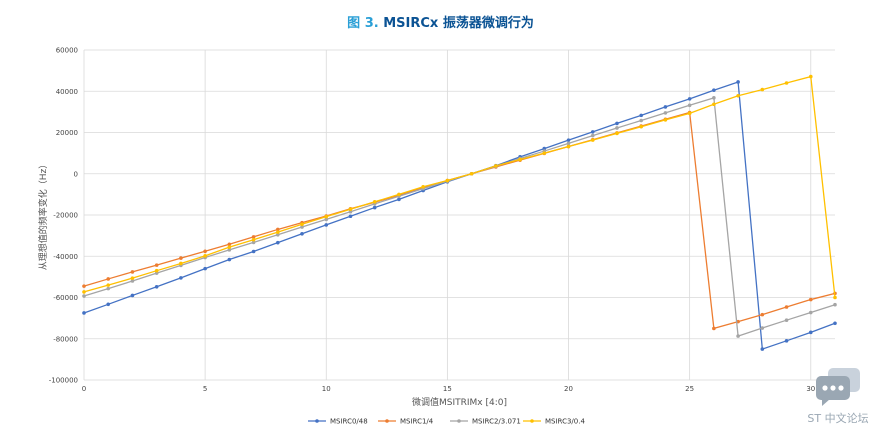 This screenshot has height=432, width=881. Describe the element at coordinates (838, 396) in the screenshot. I see `watermark: ST 中文论坛` at that location.